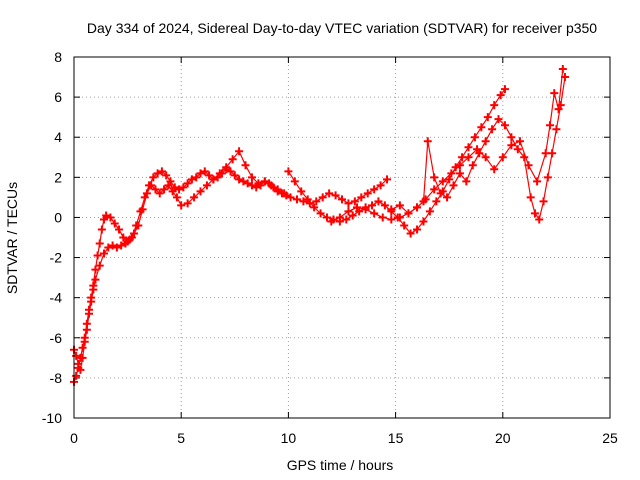 The image size is (640, 480). Describe the element at coordinates (396, 438) in the screenshot. I see `x-tick-label: 15` at that location.